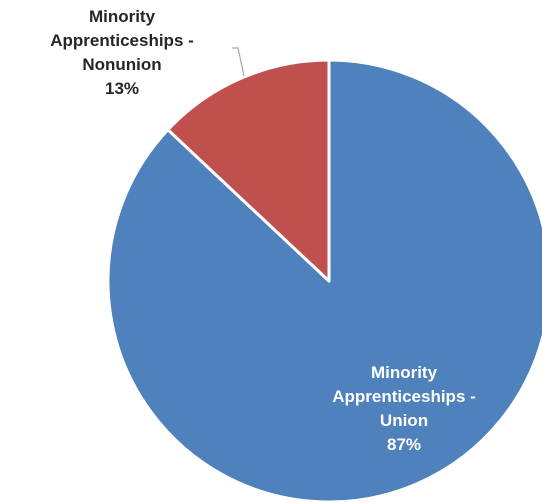 The width and height of the screenshot is (542, 502). I want to click on slice-label-nonunion: Minority Apprenticeships -Nonunion 13%, so click(122, 52).